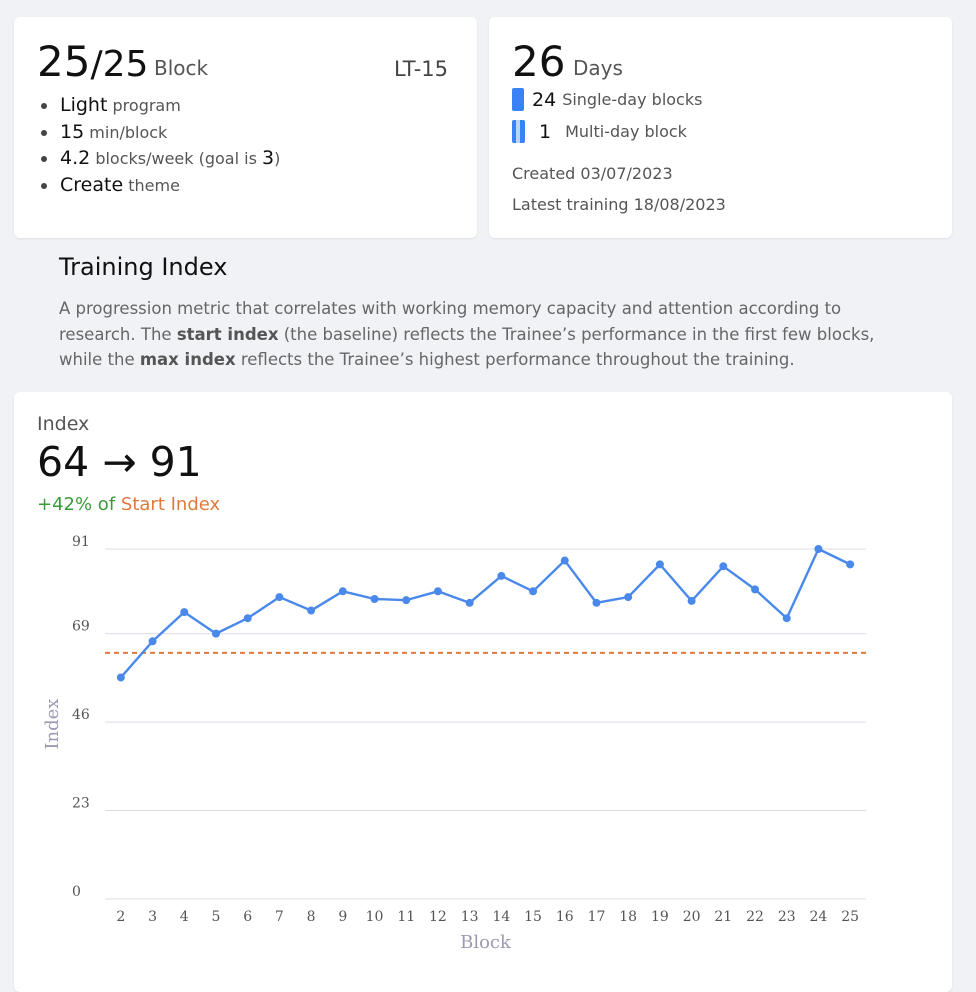 This screenshot has height=992, width=976. I want to click on index-label: Index, so click(63, 424).